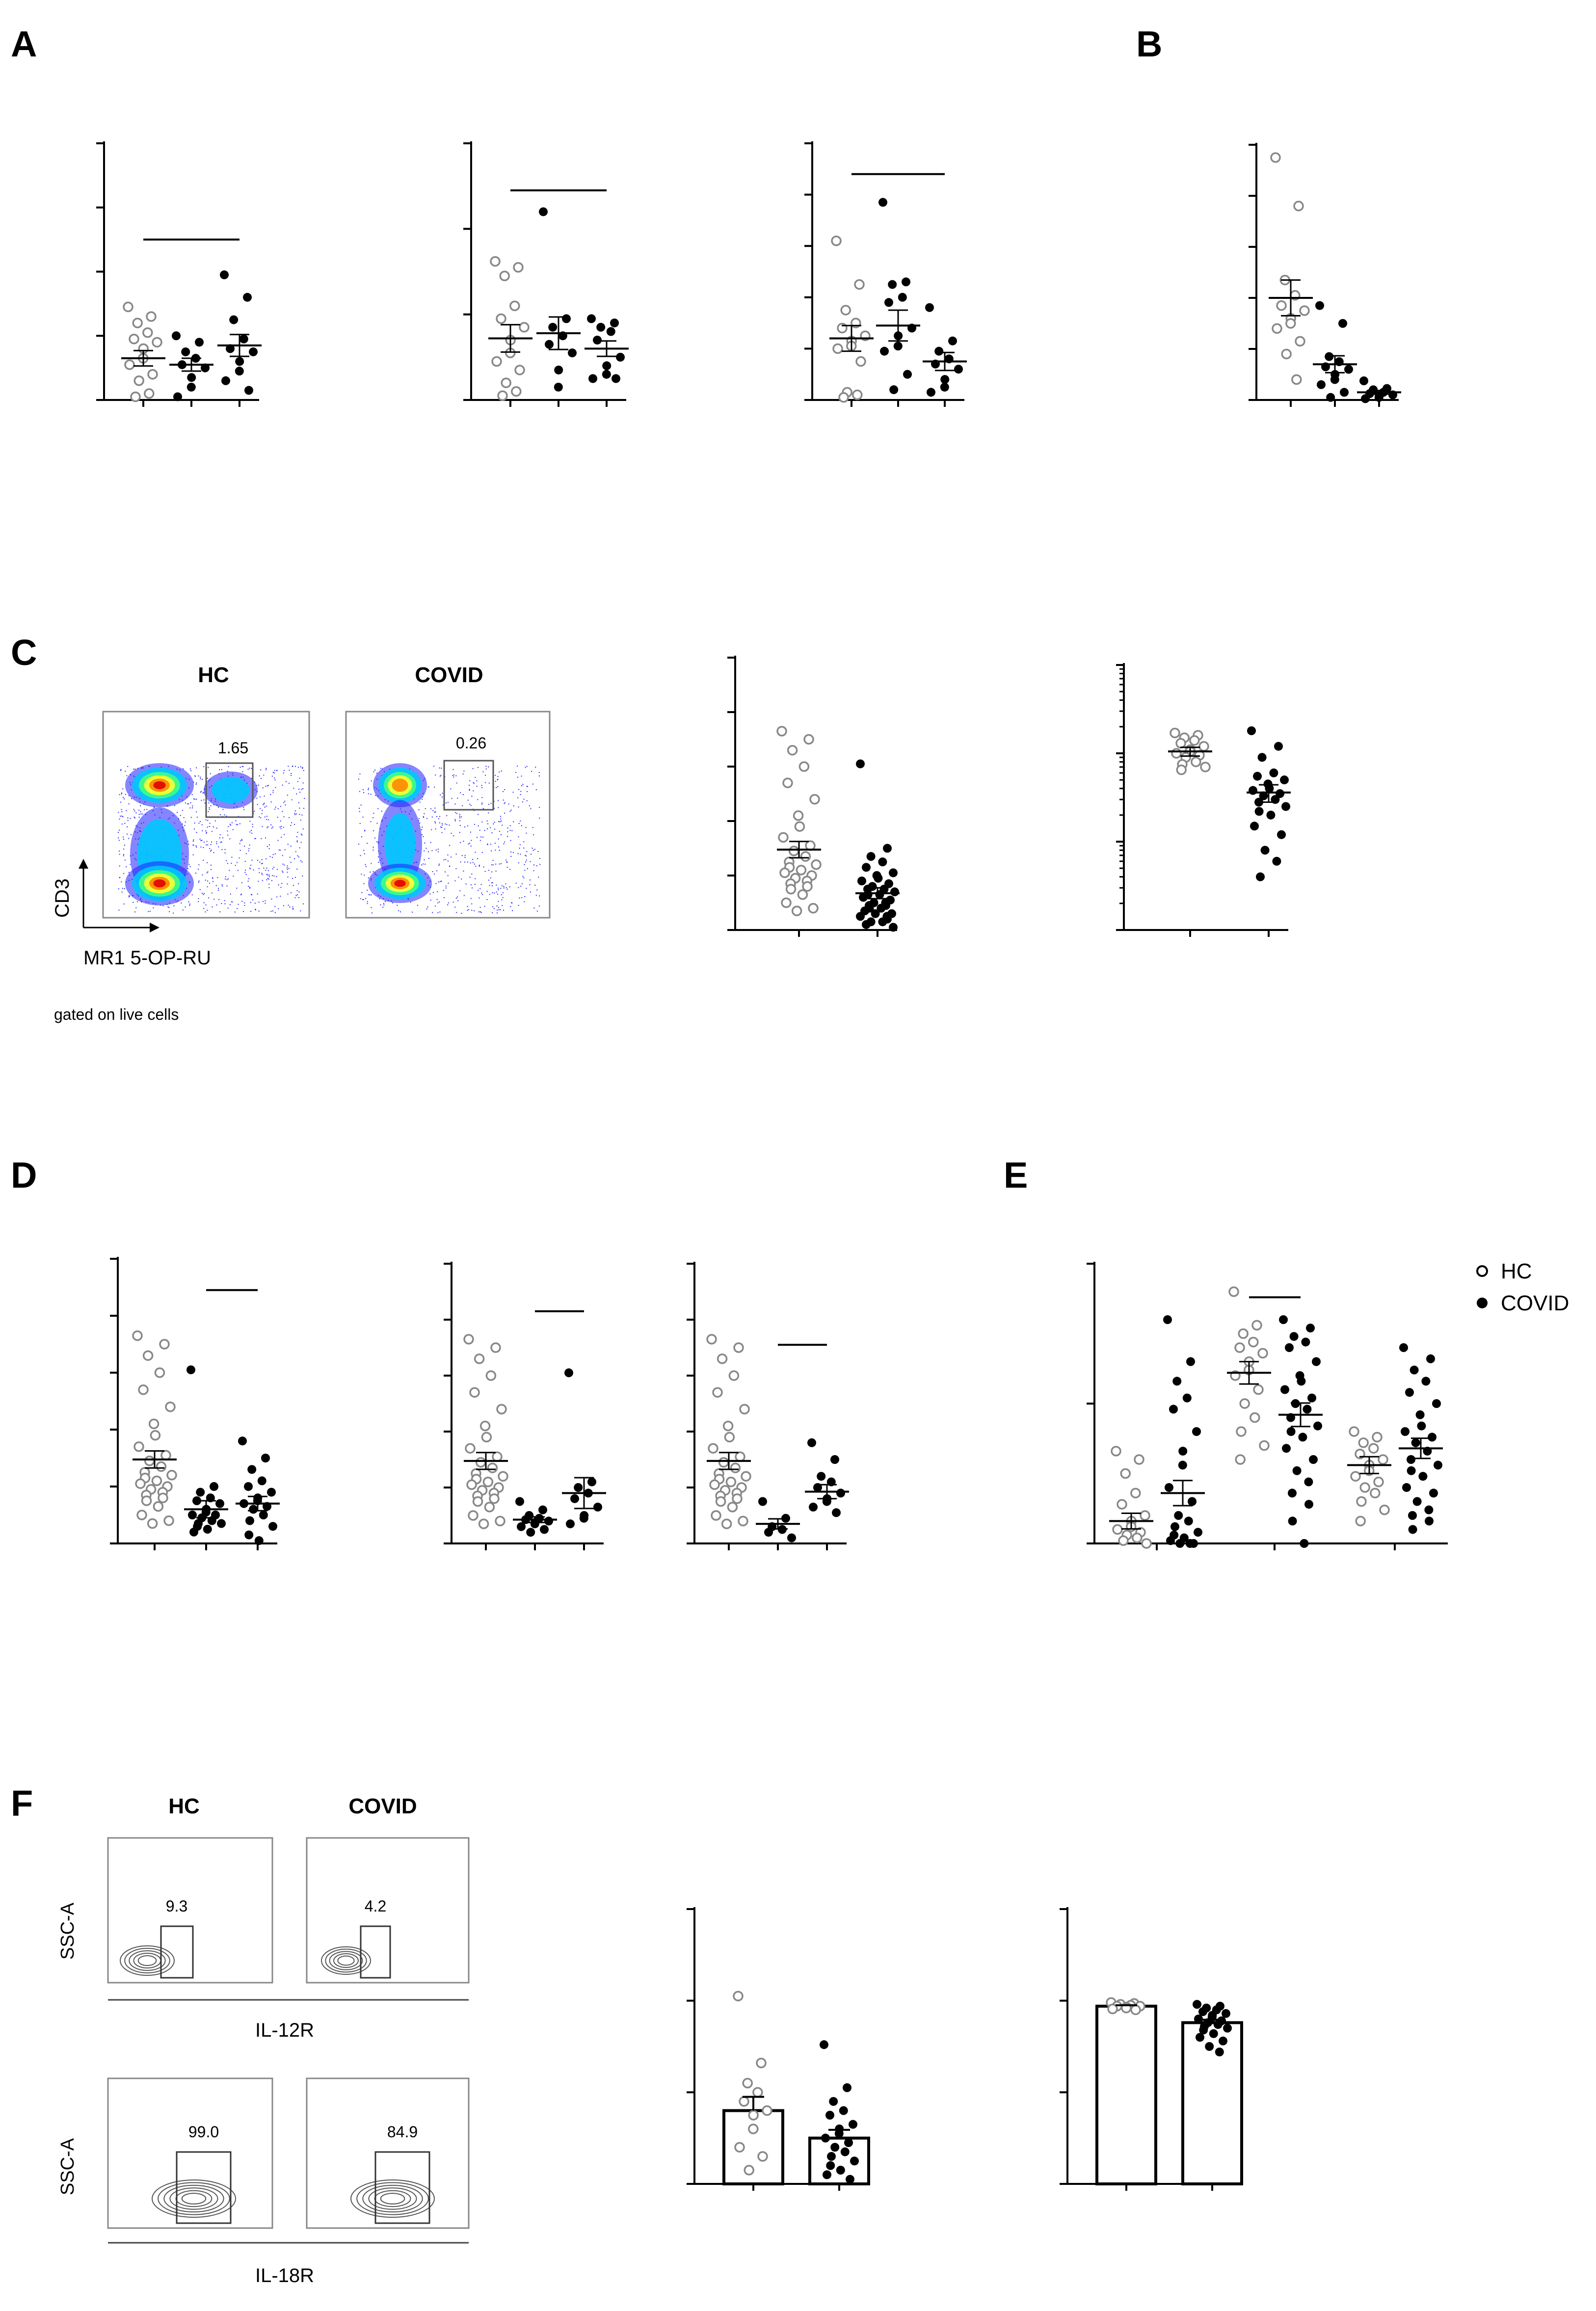 This screenshot has width=1596, height=2311. What do you see at coordinates (346, 1960) in the screenshot?
I see `flow-contour` at bounding box center [346, 1960].